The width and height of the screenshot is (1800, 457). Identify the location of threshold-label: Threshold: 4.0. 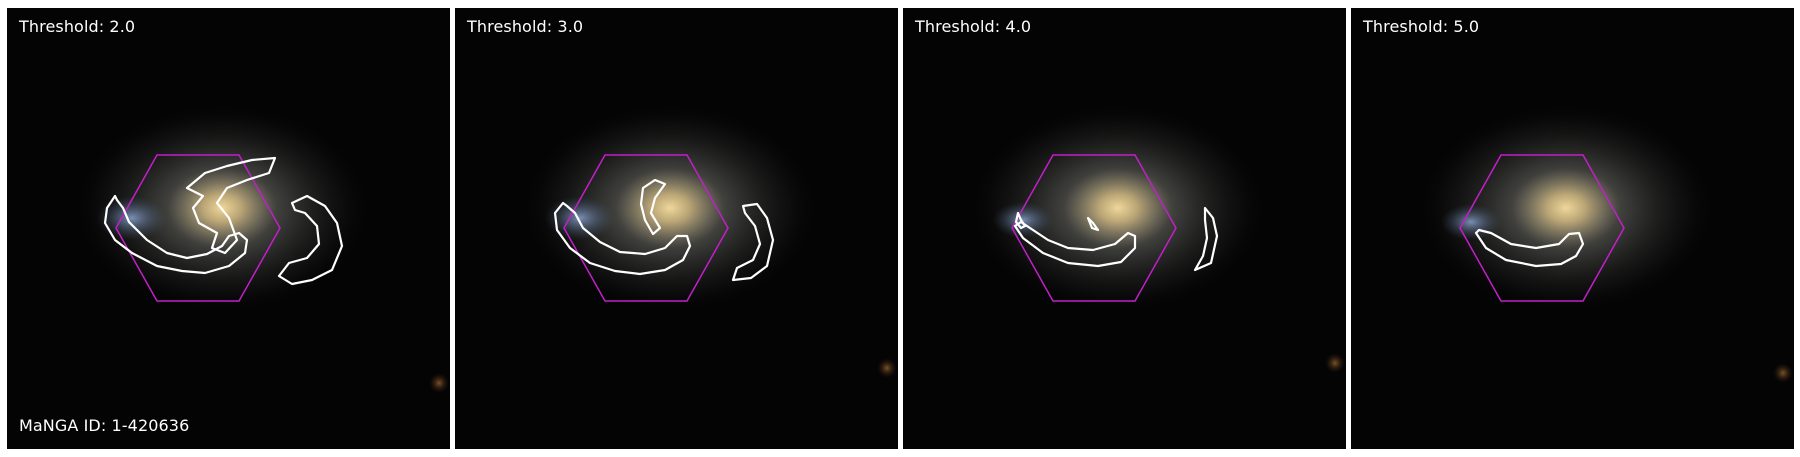
(973, 26).